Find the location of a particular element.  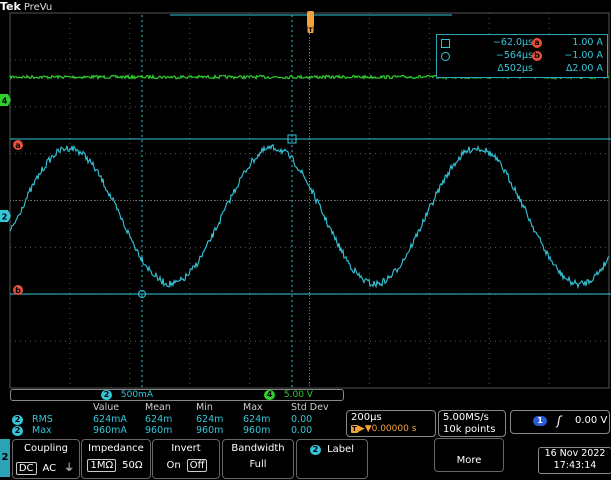

cursor-a-marker: a is located at coordinates (18, 145).